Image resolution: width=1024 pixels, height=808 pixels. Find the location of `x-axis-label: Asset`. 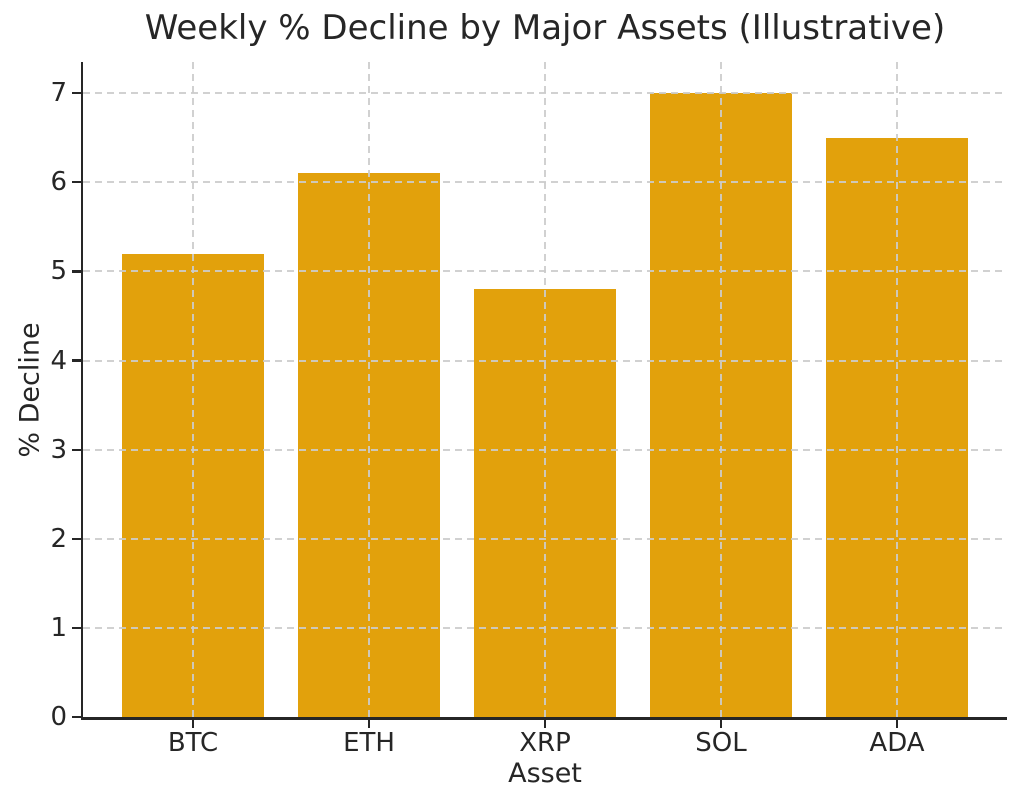

x-axis-label: Asset is located at coordinates (545, 773).